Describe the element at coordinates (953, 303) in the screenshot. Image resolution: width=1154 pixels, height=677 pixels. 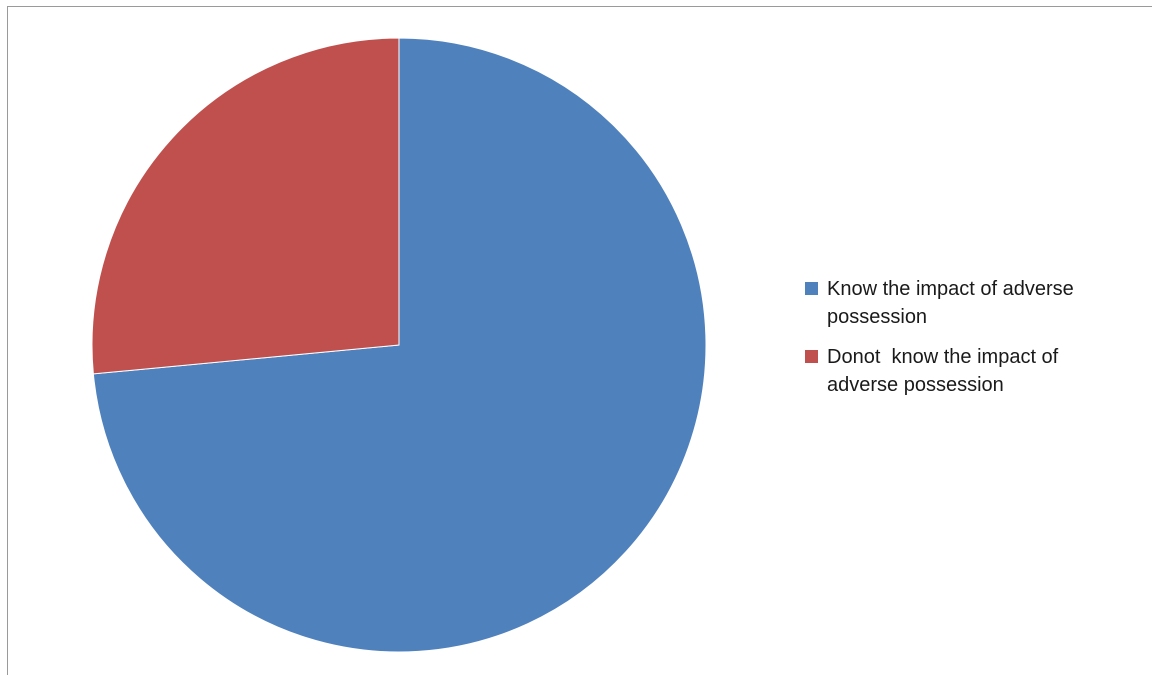
I see `legend-label: Know the impact of adverse possession` at that location.